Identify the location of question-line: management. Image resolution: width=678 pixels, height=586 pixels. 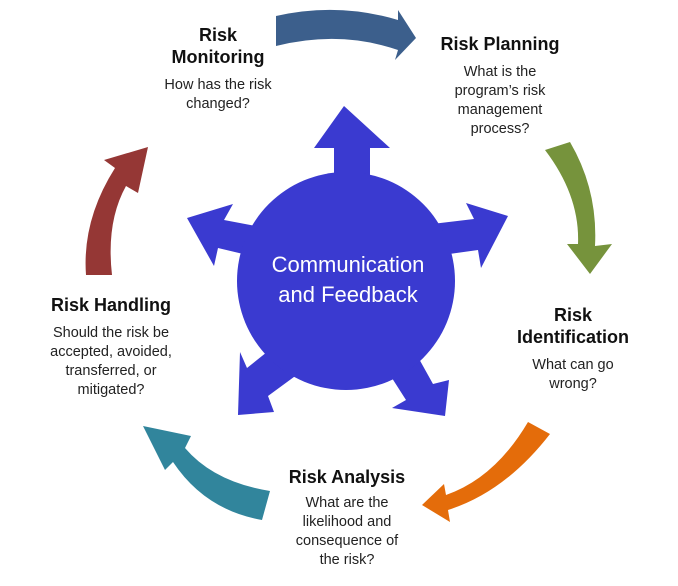
(500, 110).